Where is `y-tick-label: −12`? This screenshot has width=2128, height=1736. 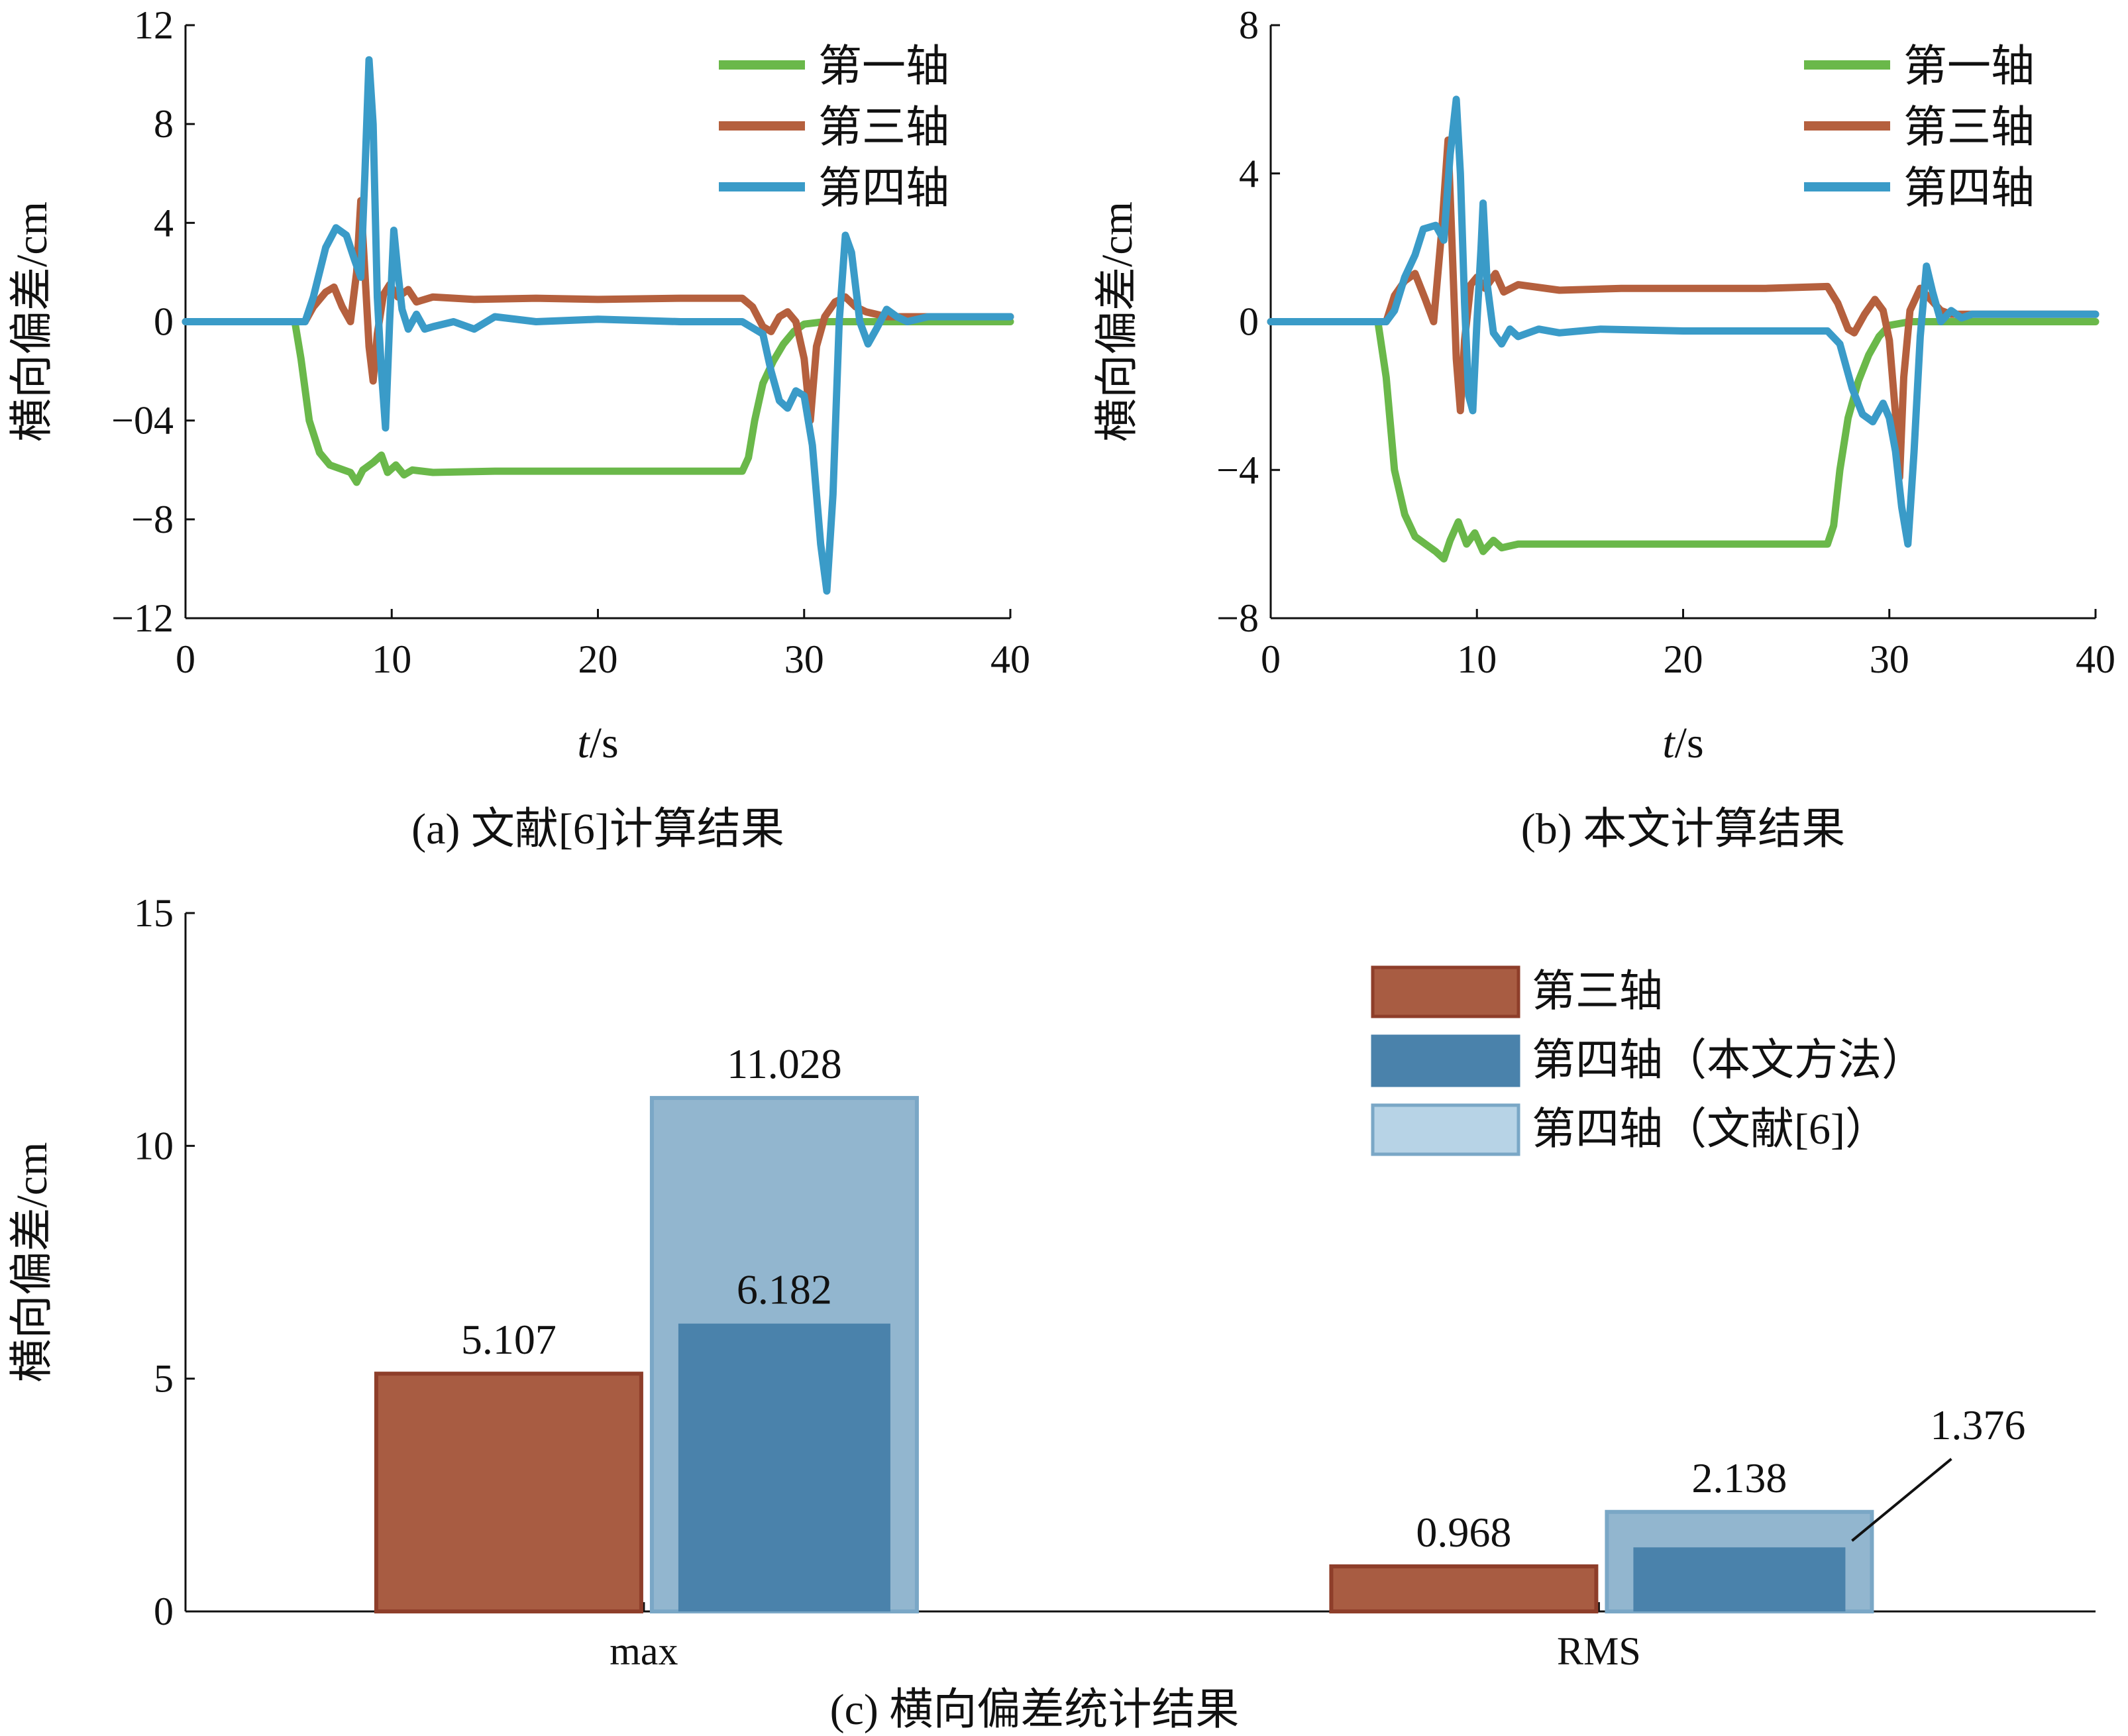 y-tick-label: −12 is located at coordinates (142, 618).